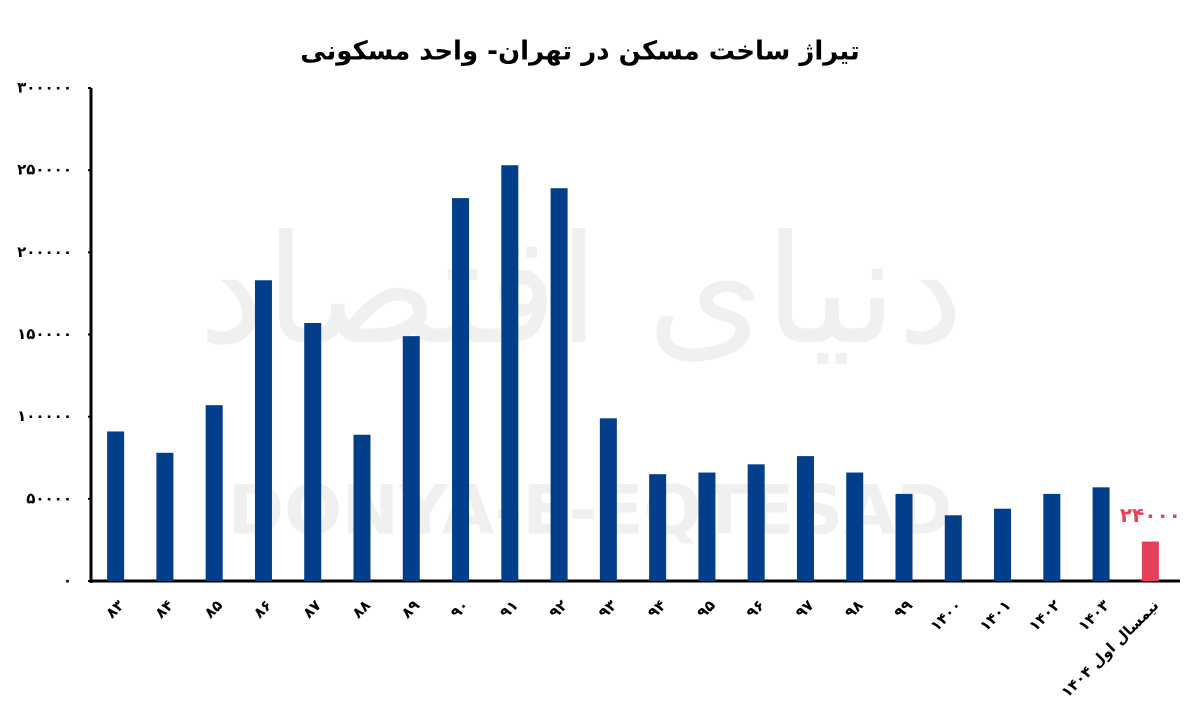 The height and width of the screenshot is (716, 1197). Describe the element at coordinates (44, 252) in the screenshot. I see `y-tick-label: ۲۰۰۰۰۰` at that location.